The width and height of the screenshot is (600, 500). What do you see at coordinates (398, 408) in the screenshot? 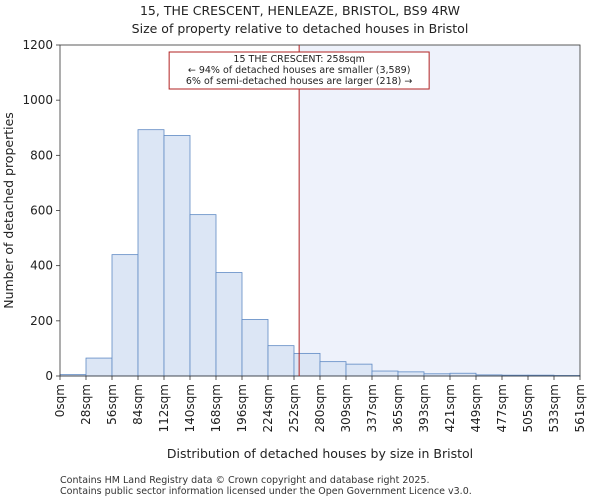
I see `x-tick-label: 365sqm` at bounding box center [398, 408].